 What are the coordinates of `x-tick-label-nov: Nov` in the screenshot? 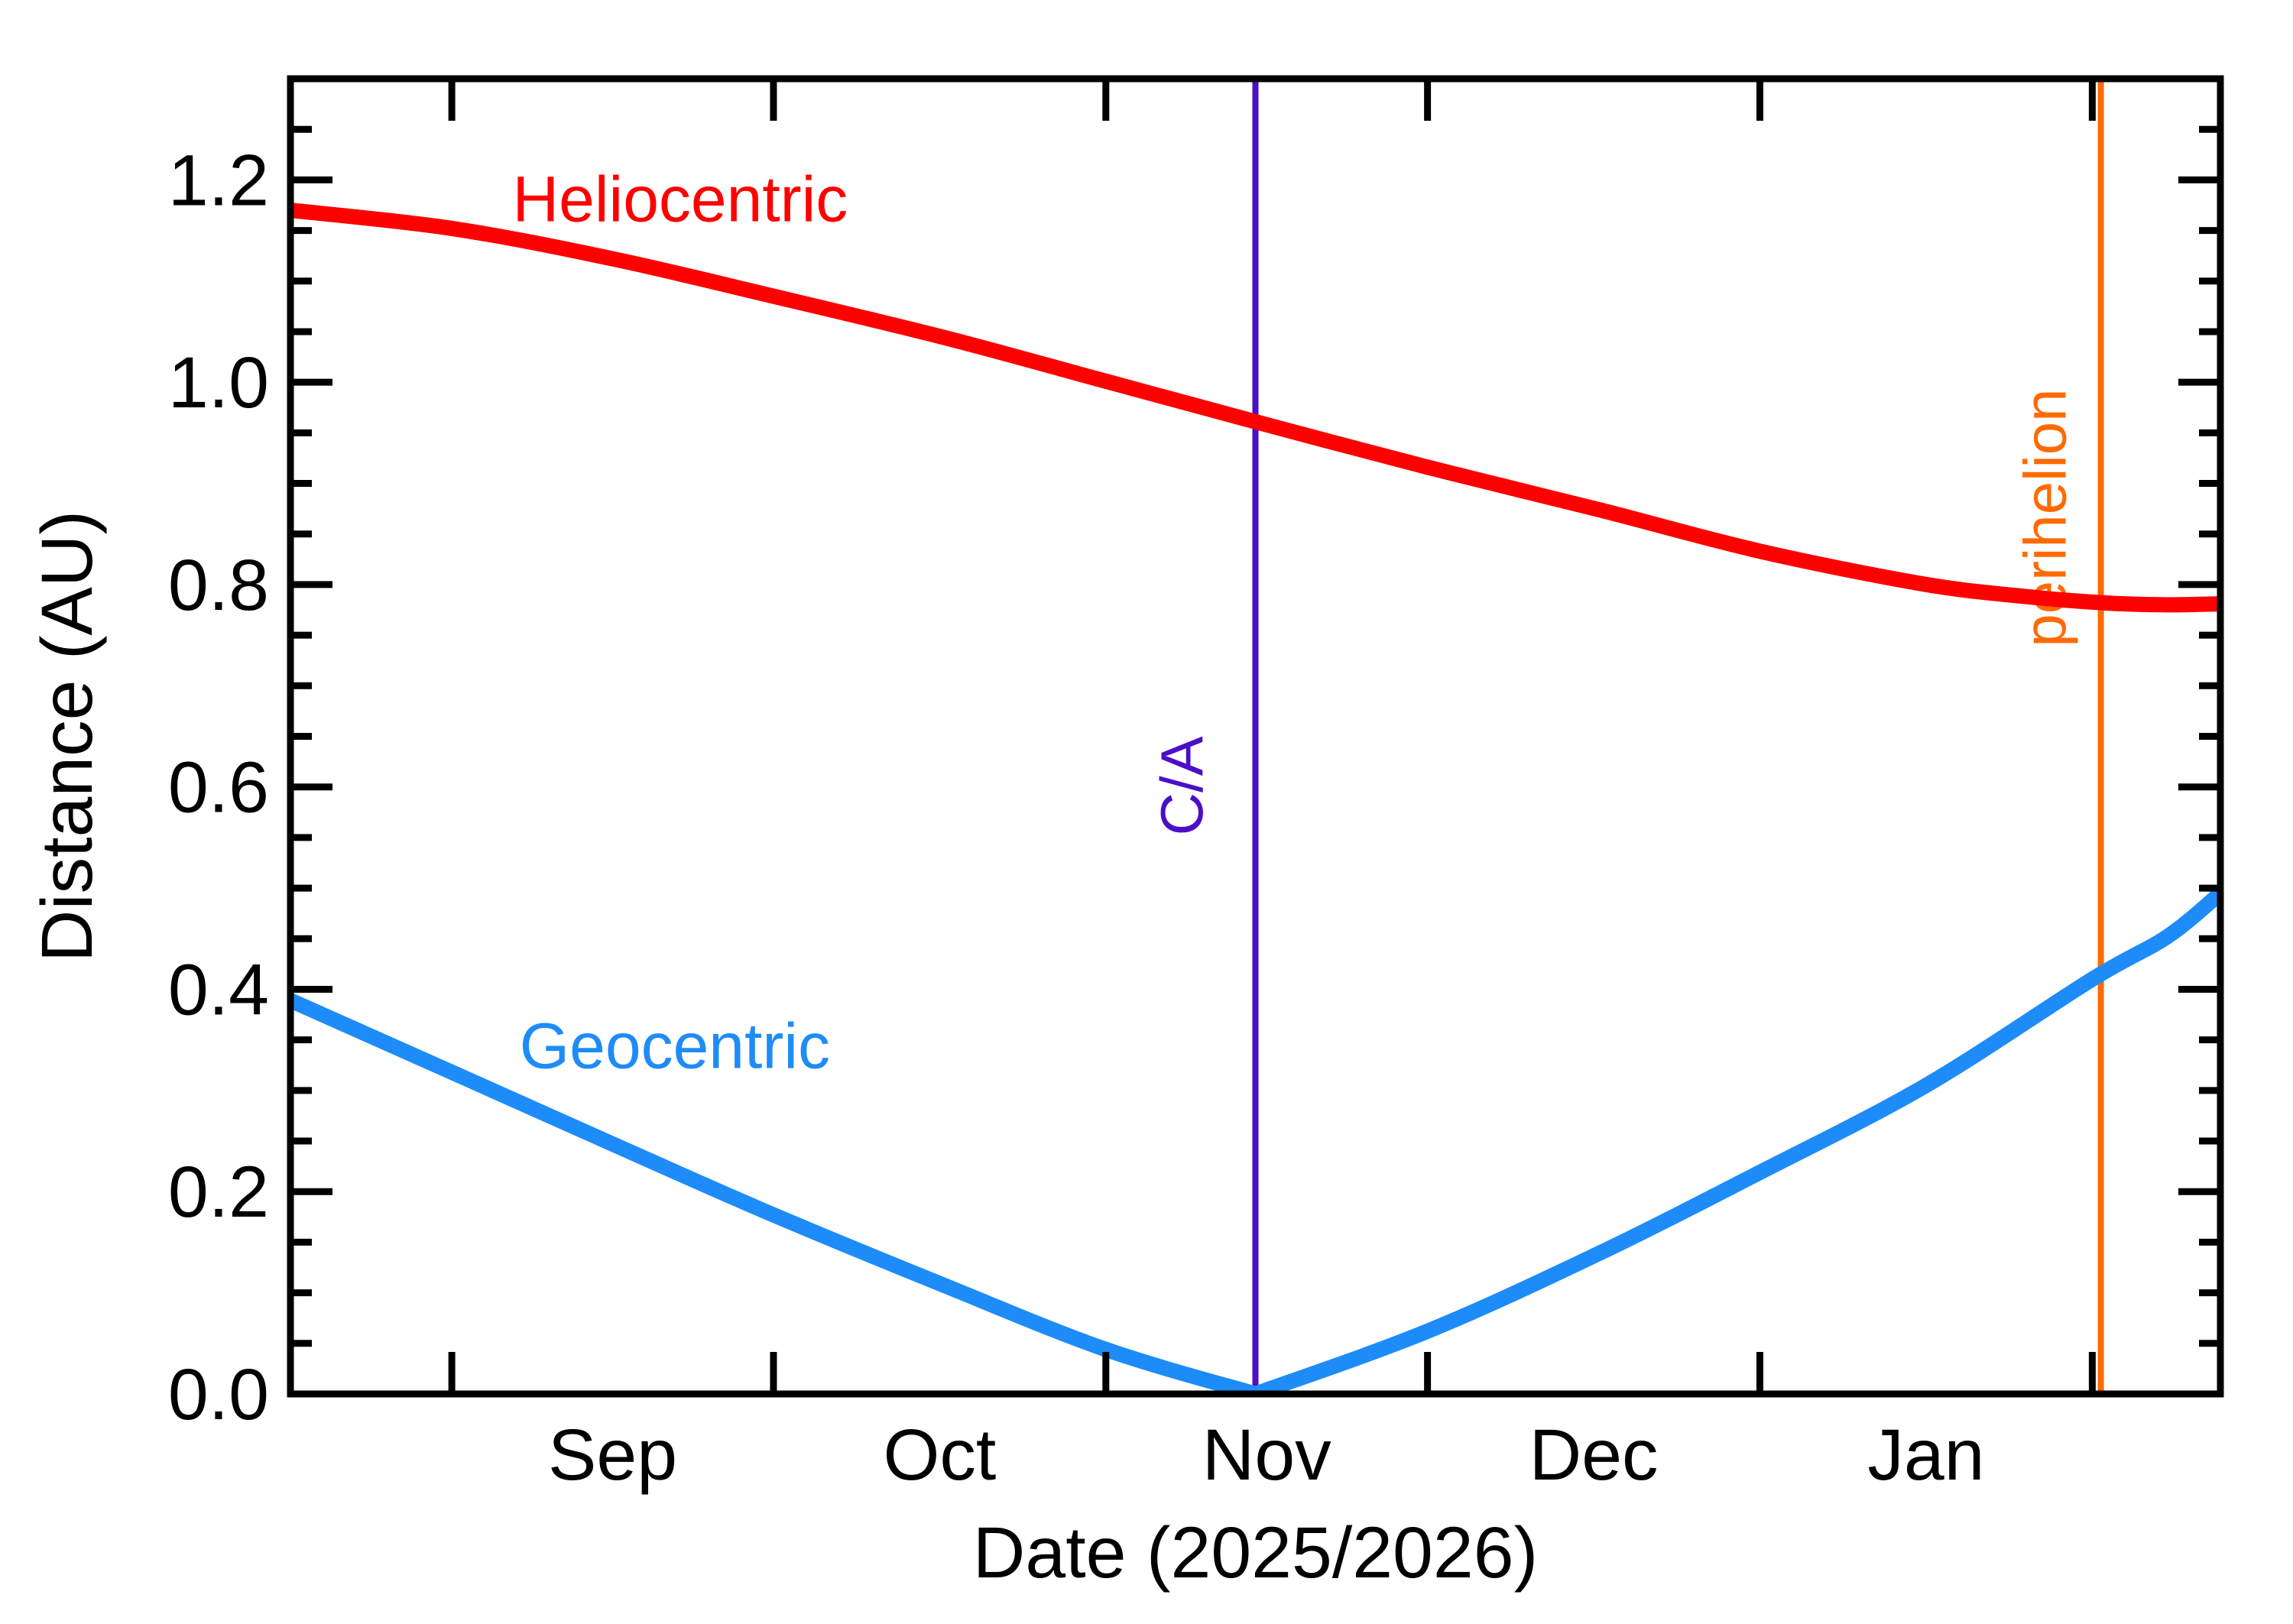 It's located at (1266, 1455).